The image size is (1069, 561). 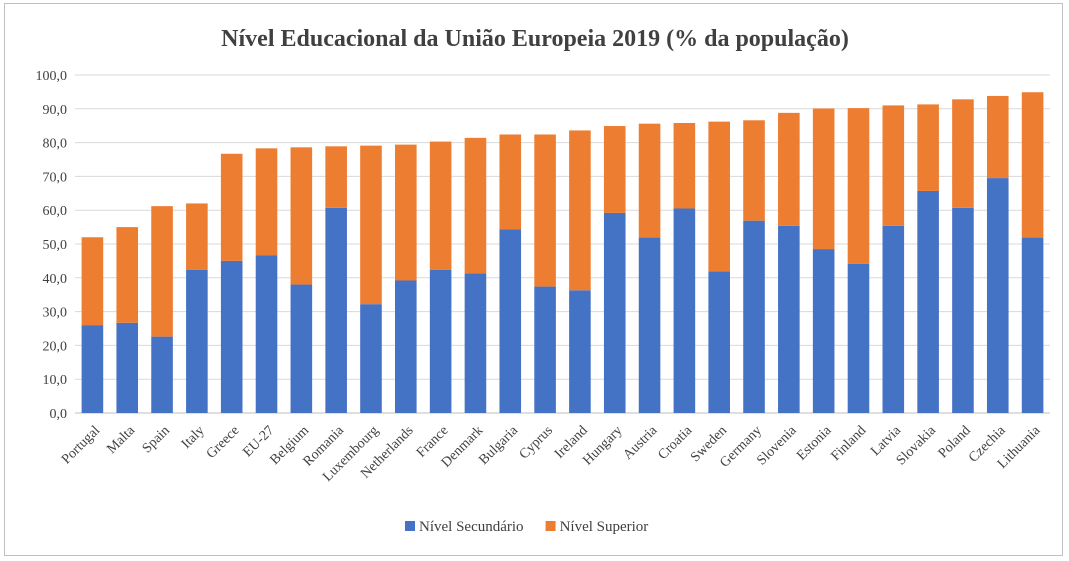 What do you see at coordinates (440, 341) in the screenshot?
I see `bar-secundario-france` at bounding box center [440, 341].